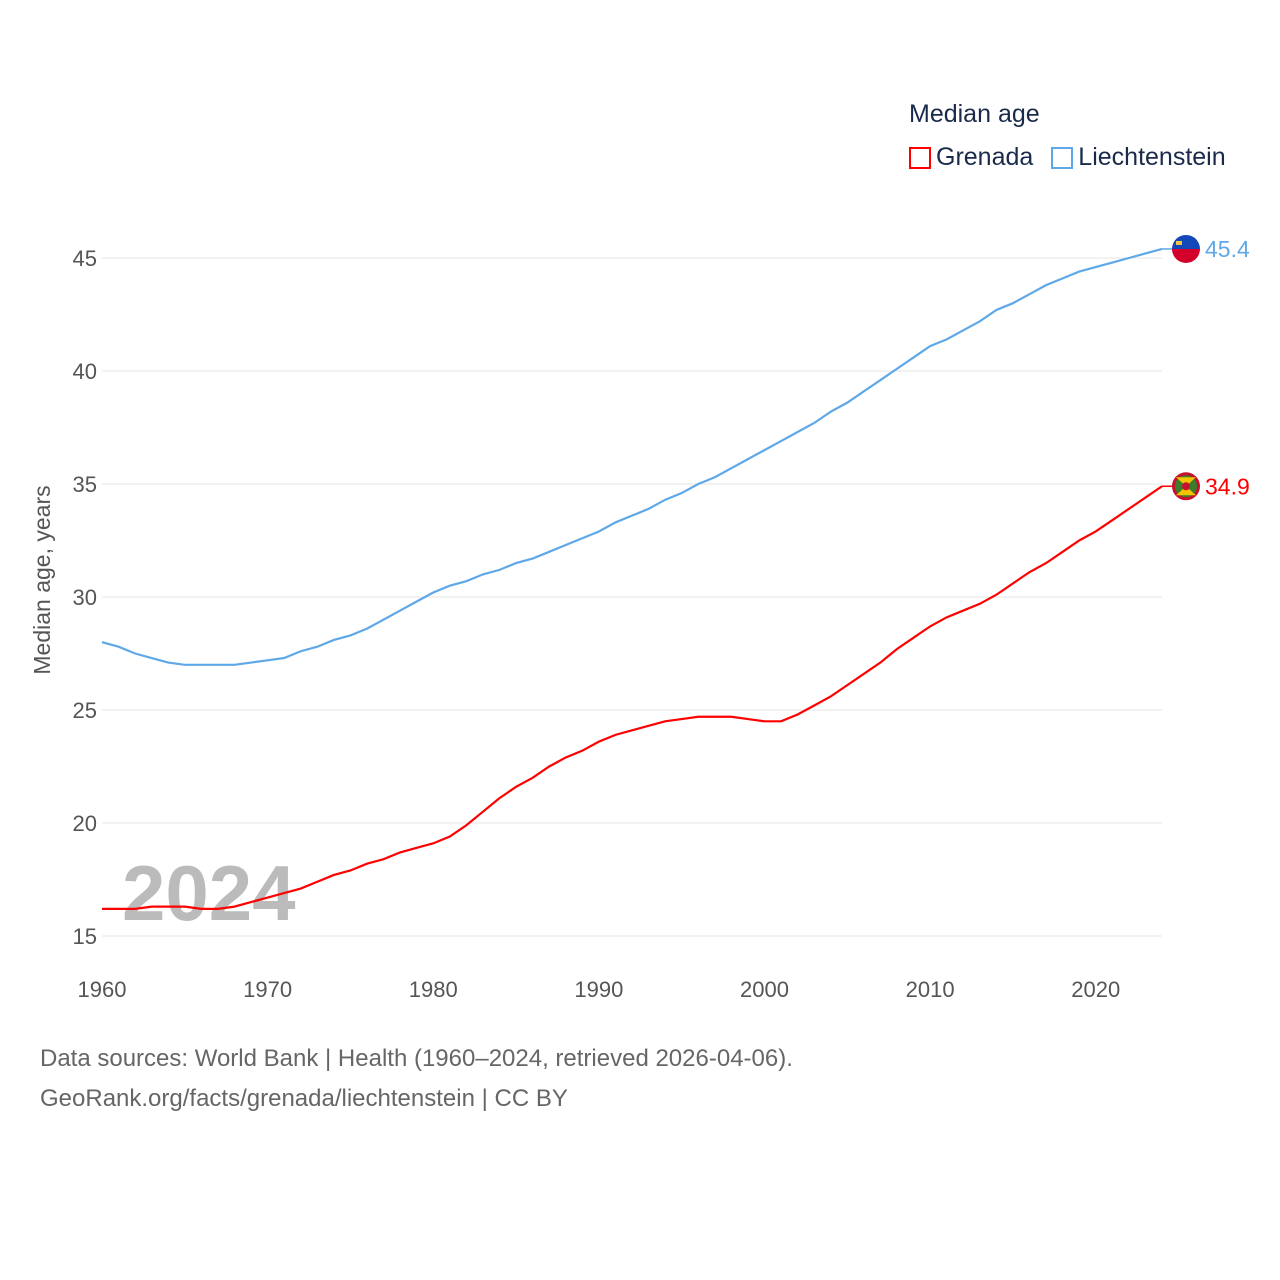 The image size is (1280, 1280). Describe the element at coordinates (85, 597) in the screenshot. I see `y-tick-label: 30` at that location.